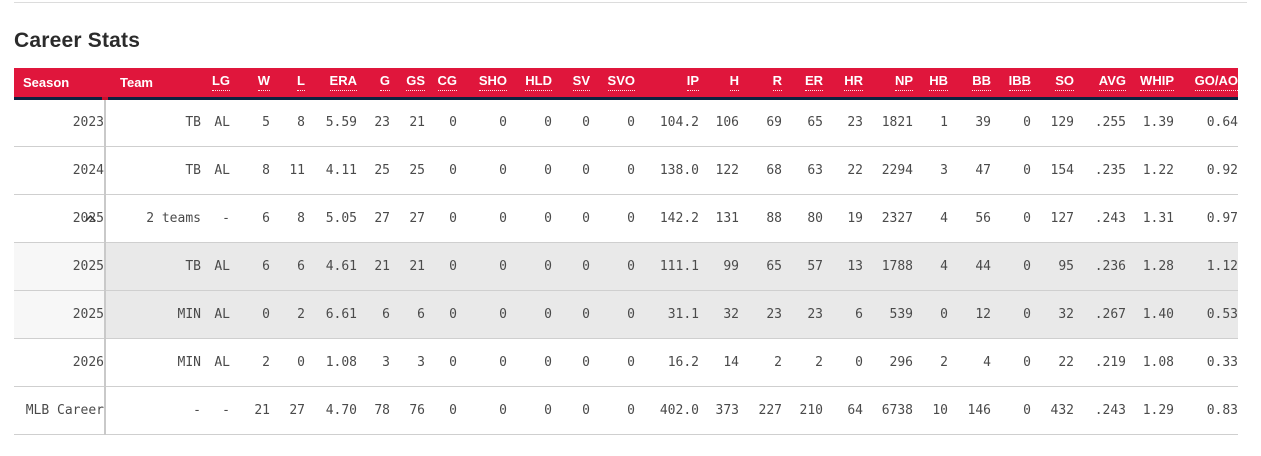 Image resolution: width=1261 pixels, height=456 pixels. I want to click on stat-cell-w: 8, so click(250, 169).